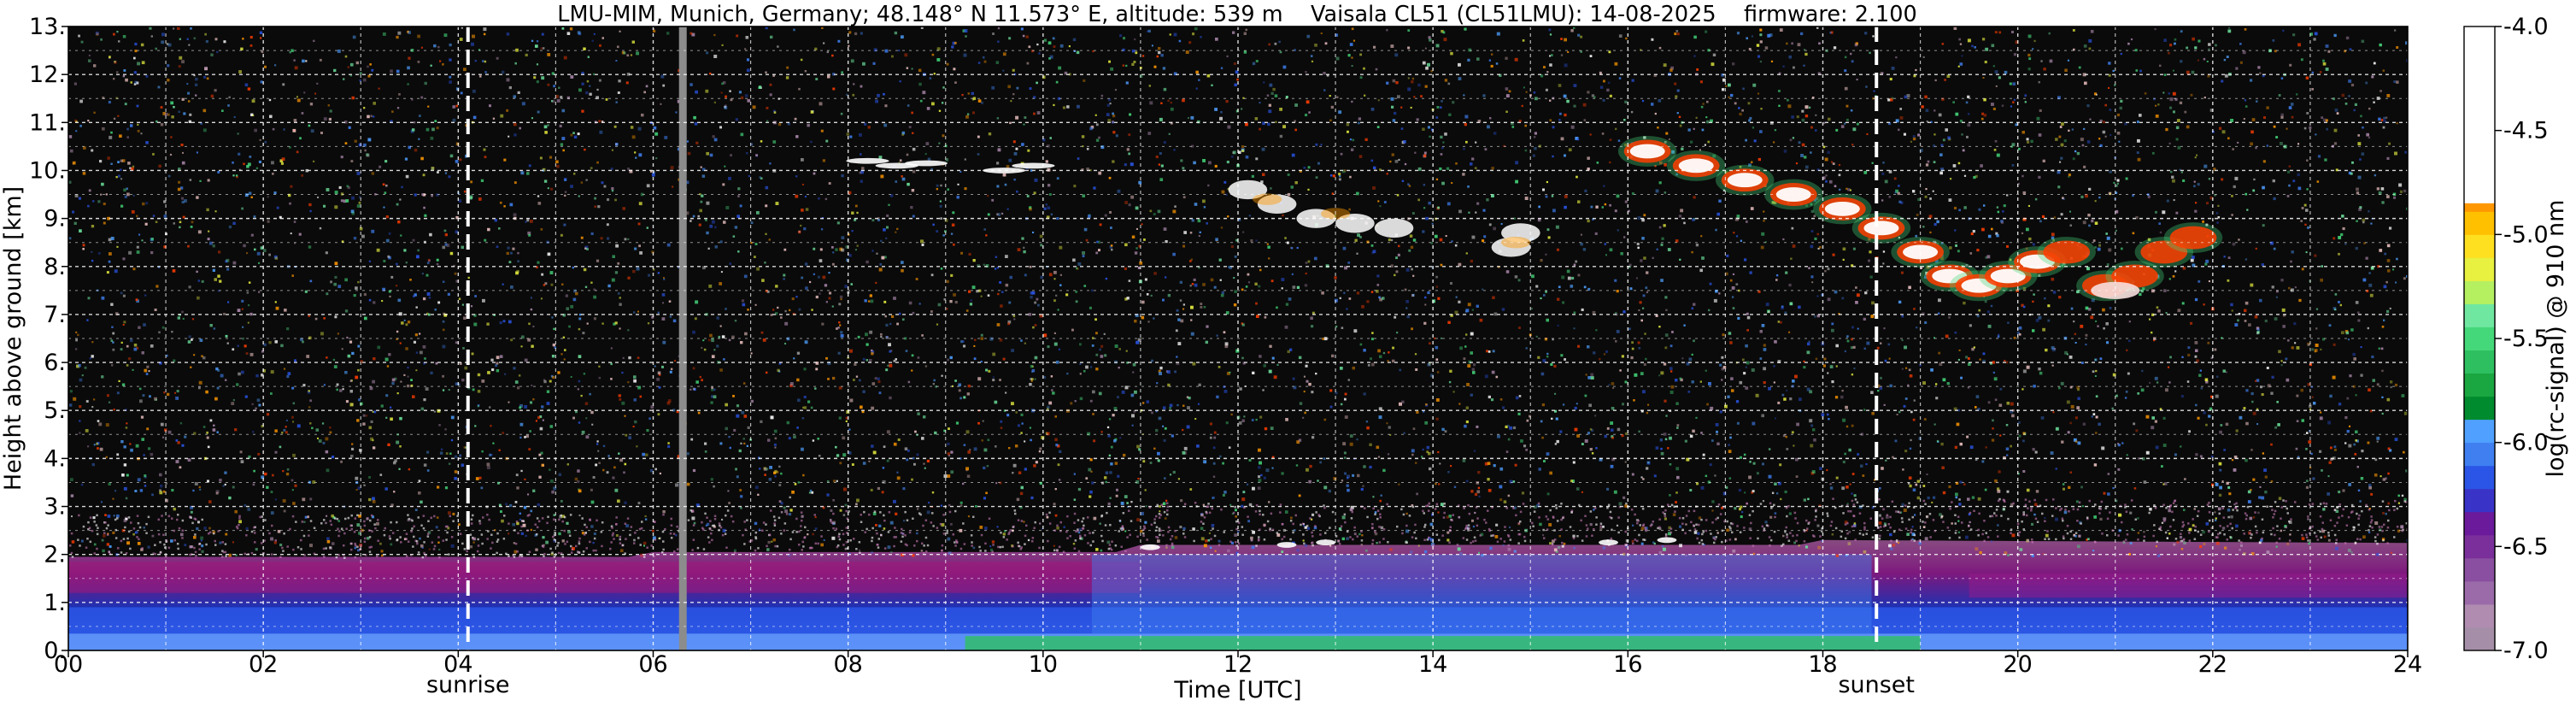 The width and height of the screenshot is (2576, 706). Describe the element at coordinates (13, 338) in the screenshot. I see `y-axis-label: Height above ground [km]` at that location.